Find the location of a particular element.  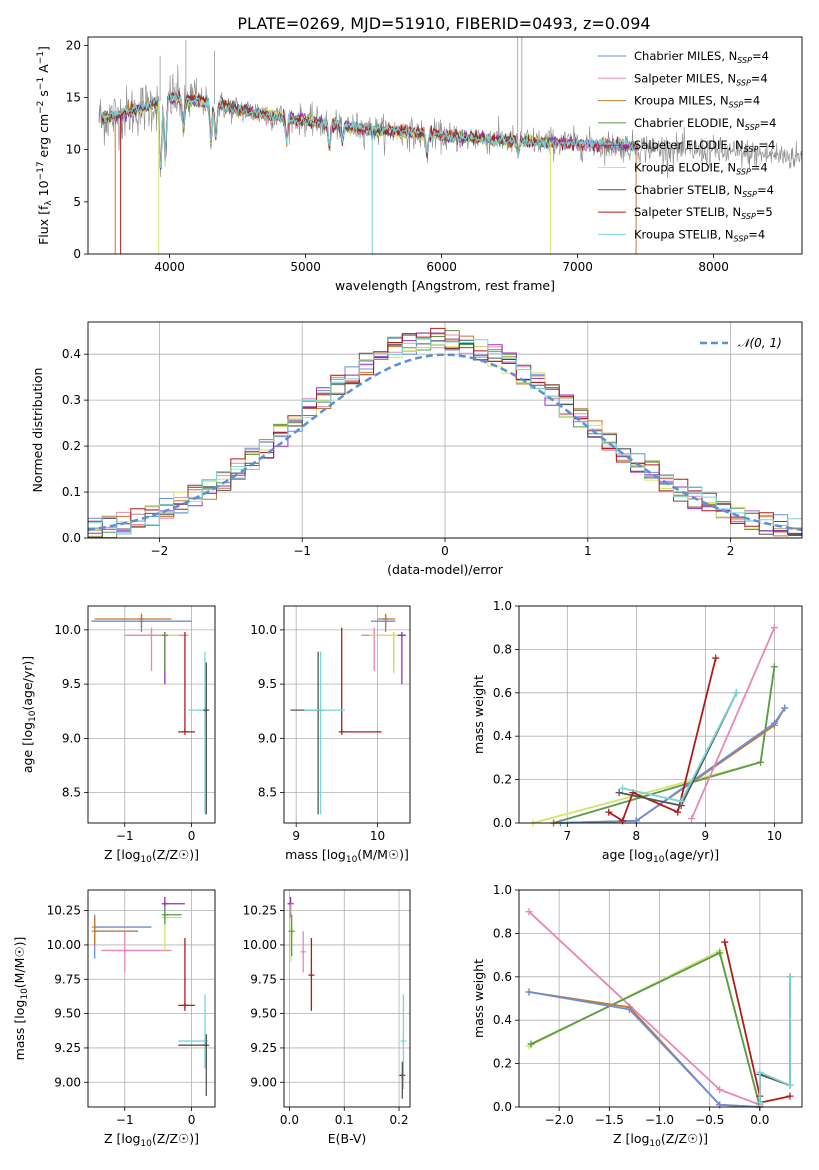

label-fragment: (age/yr)] is located at coordinates (691, 854).